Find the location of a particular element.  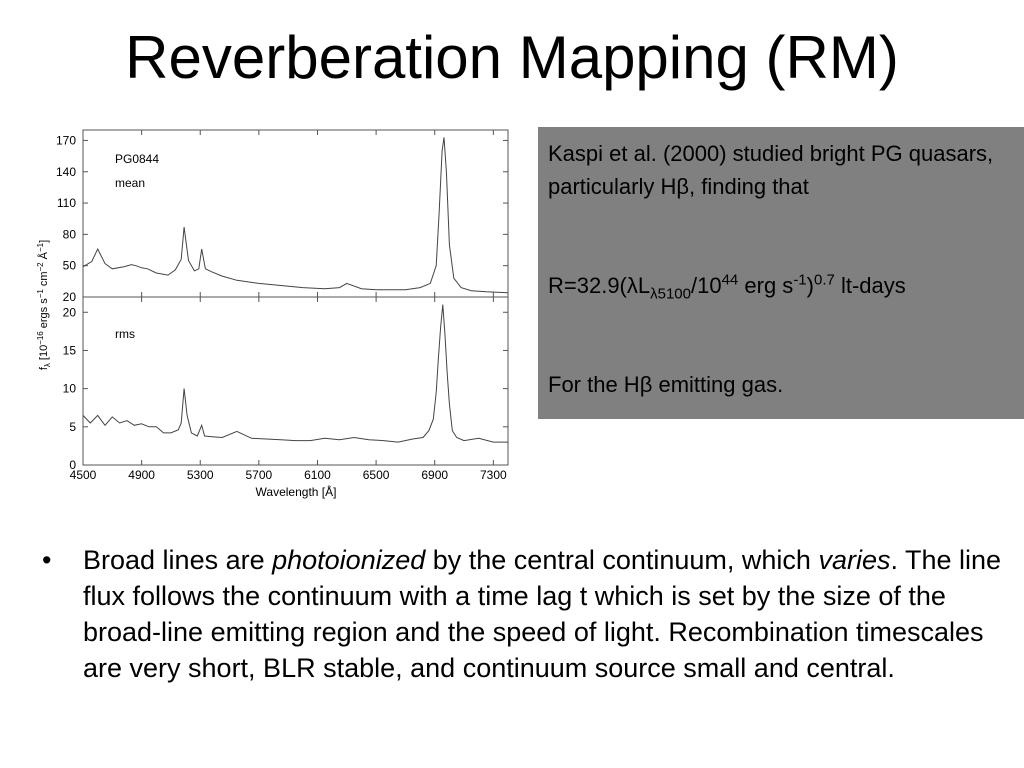

y-tick-label-mean: 20 is located at coordinates (70, 297).